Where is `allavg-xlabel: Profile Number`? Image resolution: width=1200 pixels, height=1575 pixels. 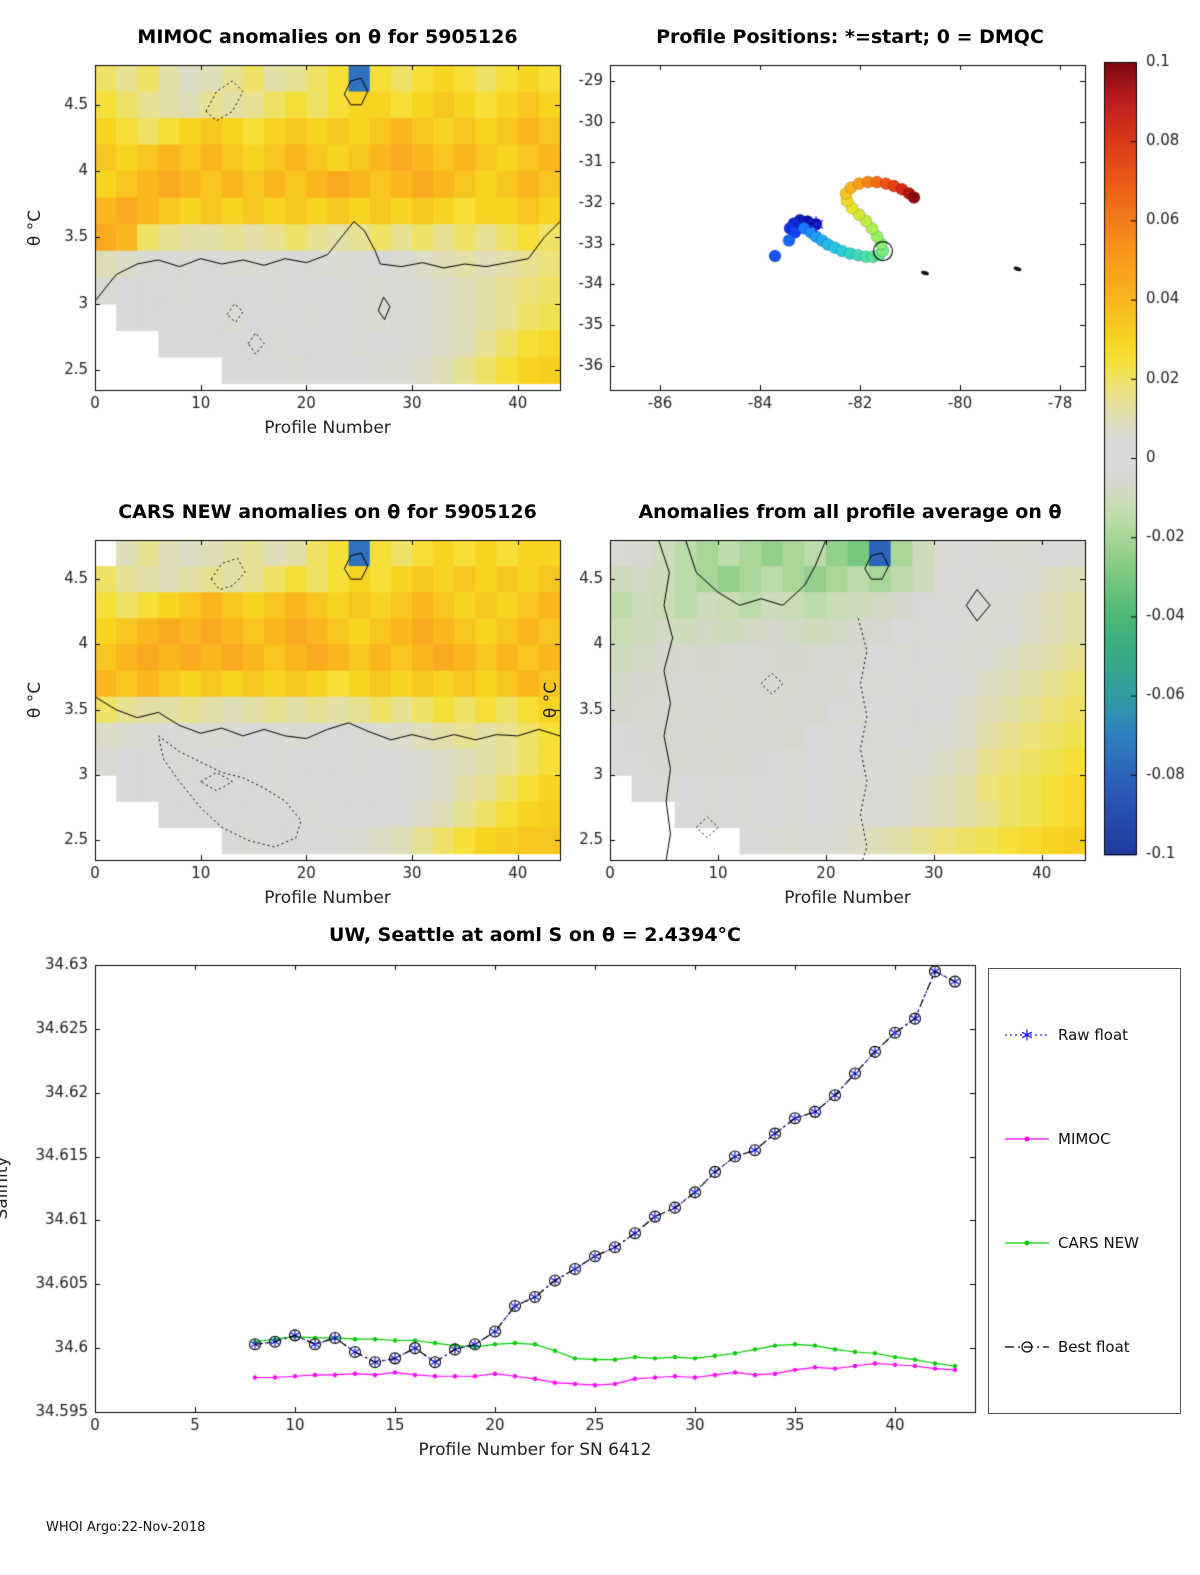
allavg-xlabel: Profile Number is located at coordinates (847, 898).